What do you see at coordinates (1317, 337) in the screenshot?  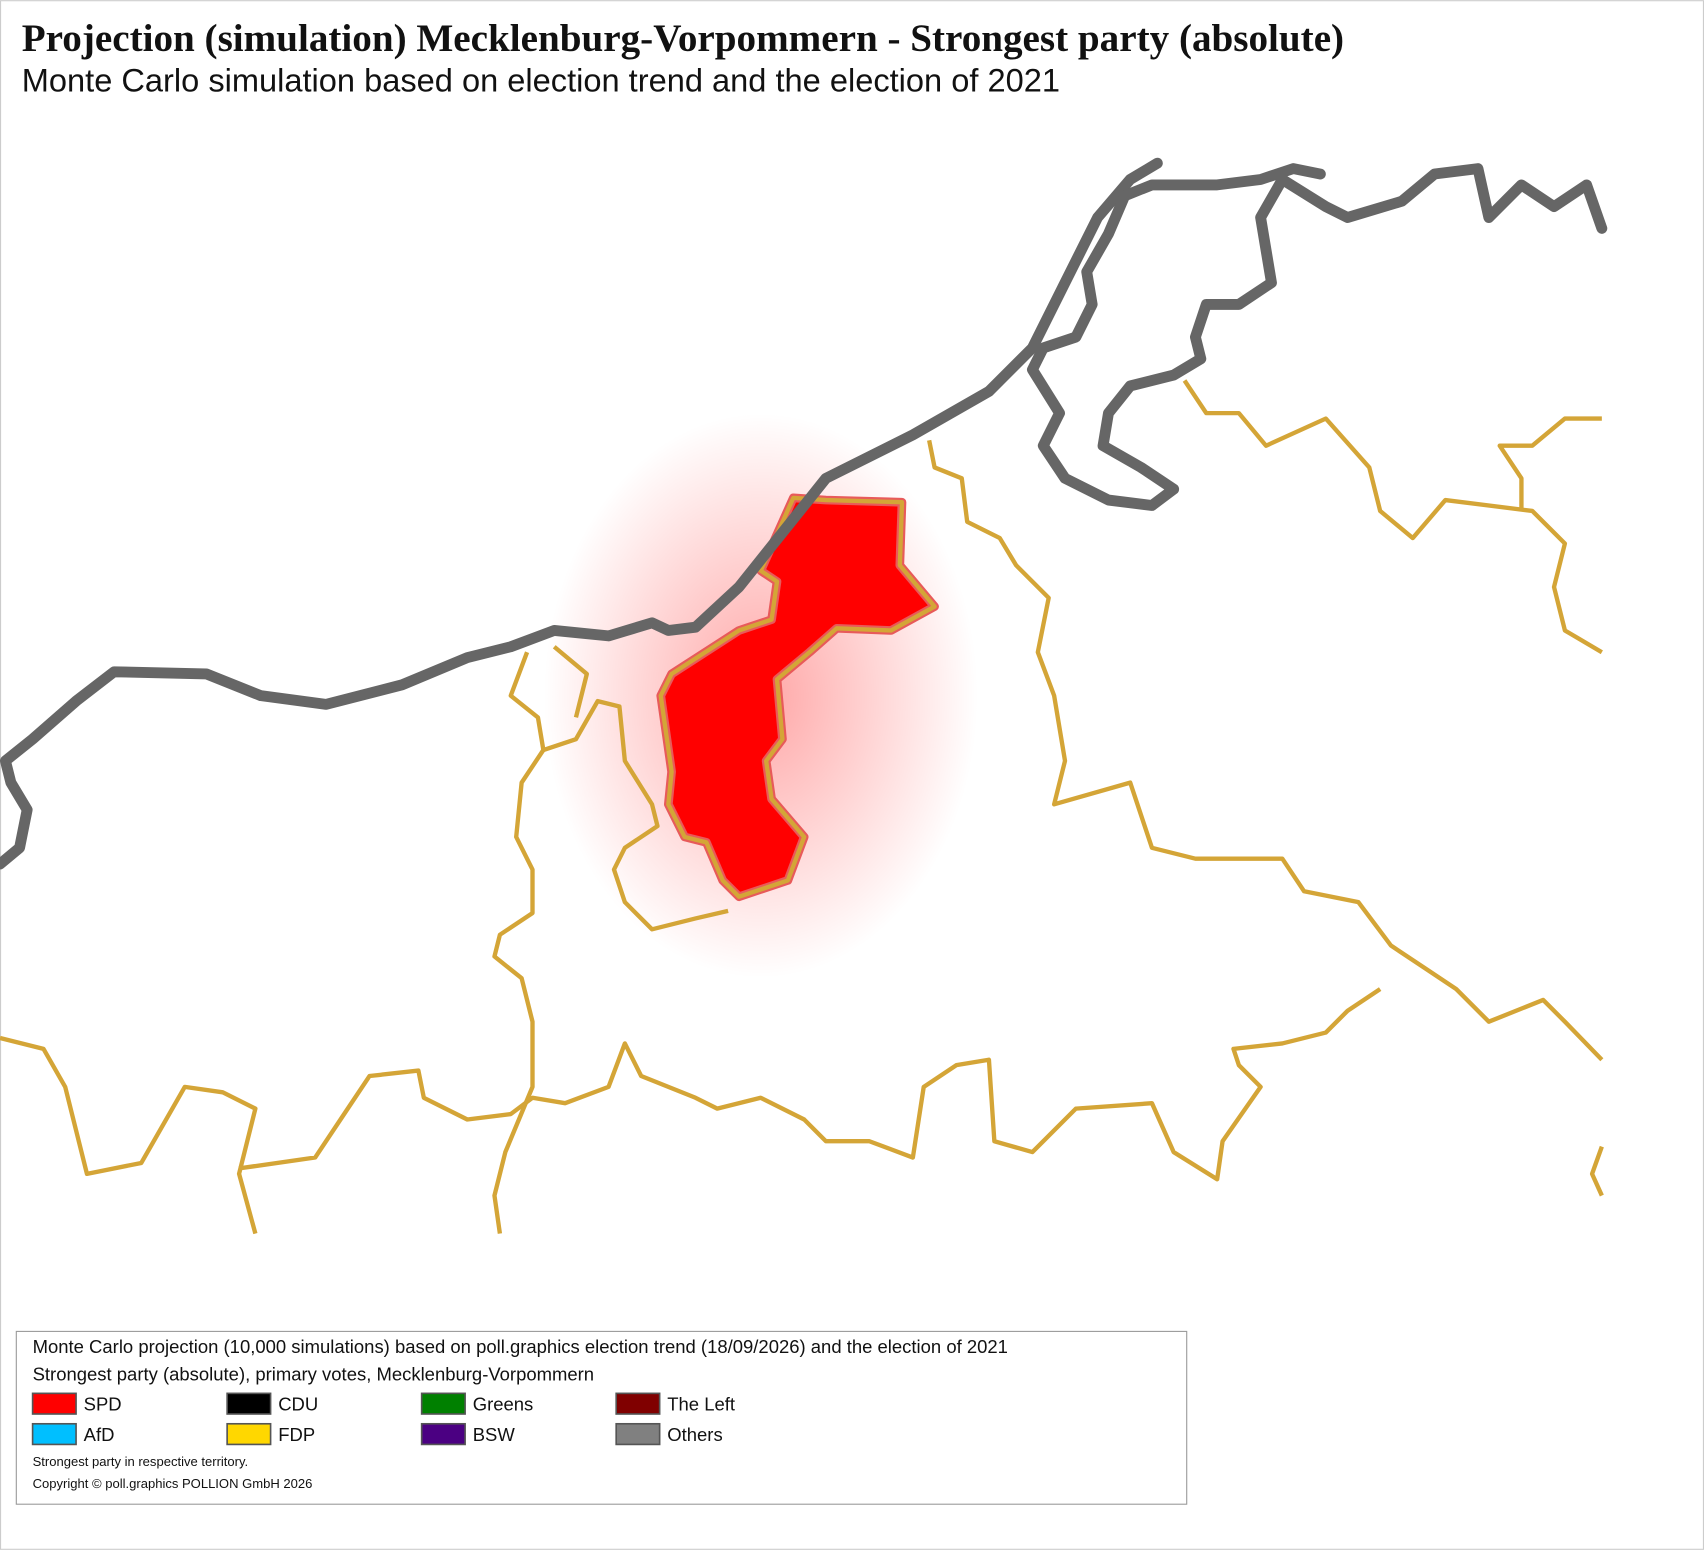 I see `coastline` at bounding box center [1317, 337].